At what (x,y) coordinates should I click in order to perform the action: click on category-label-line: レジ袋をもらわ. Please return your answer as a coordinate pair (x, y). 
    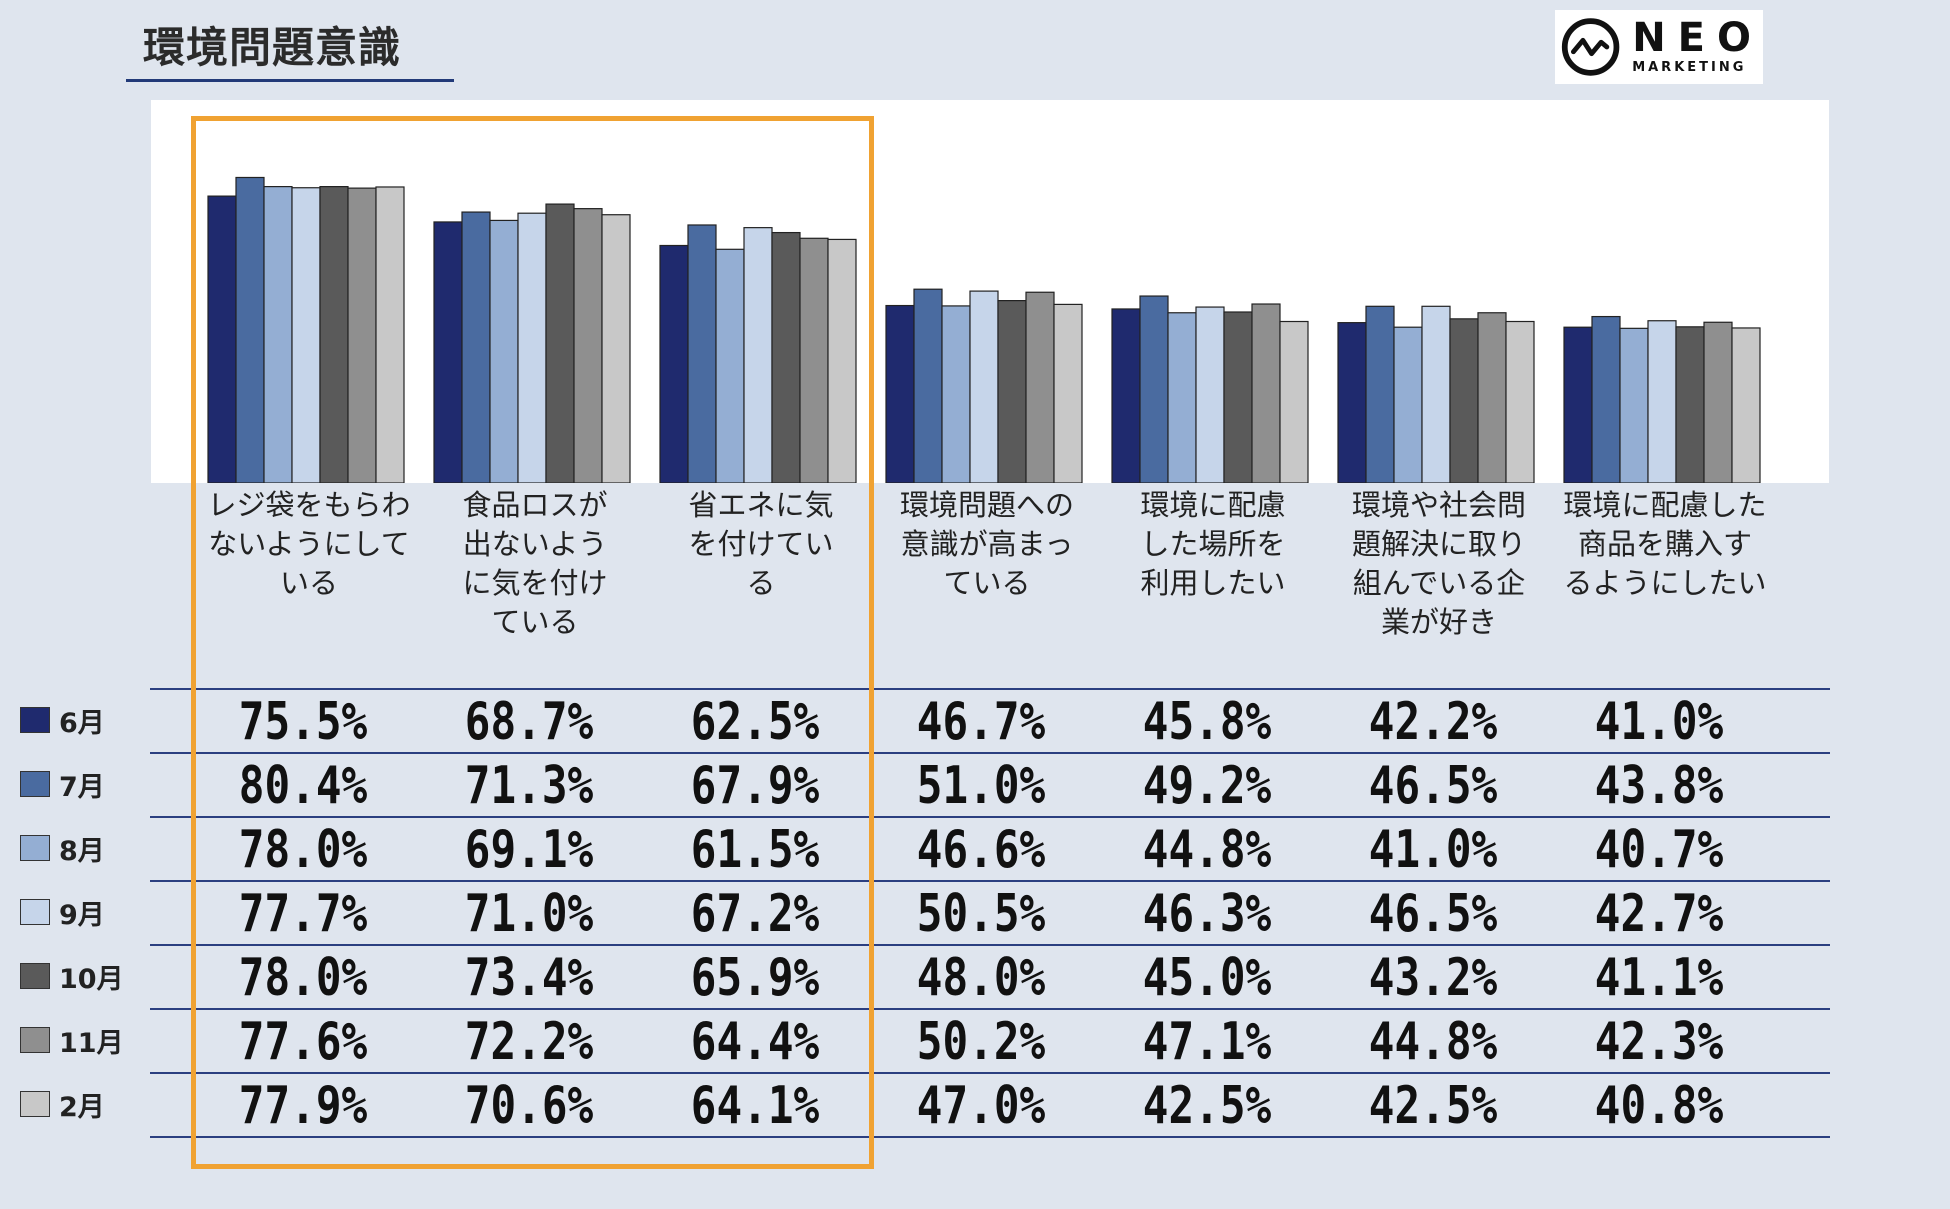
    Looking at the image, I should click on (309, 505).